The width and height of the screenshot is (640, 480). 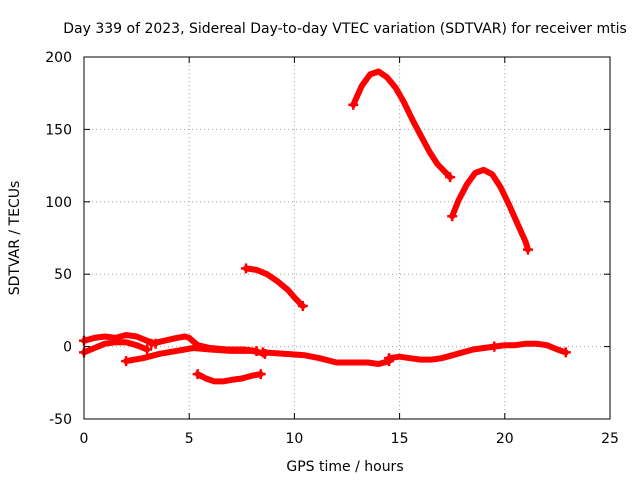 I want to click on y-tick-label: 150, so click(x=58, y=130).